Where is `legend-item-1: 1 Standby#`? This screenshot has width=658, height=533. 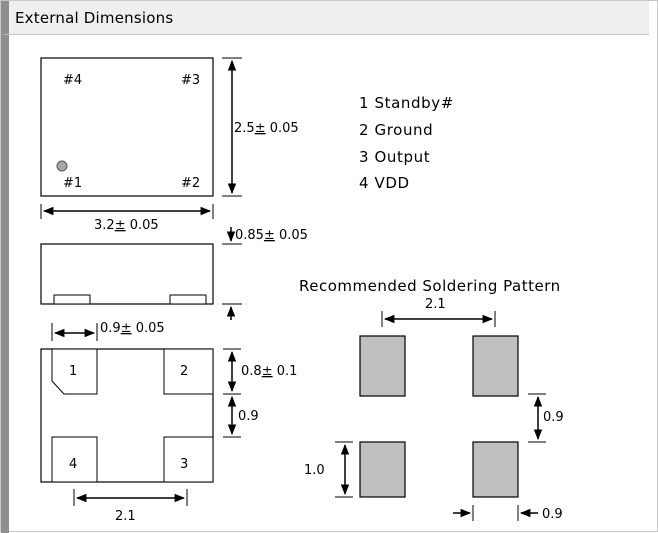
legend-item-1: 1 Standby# is located at coordinates (406, 103).